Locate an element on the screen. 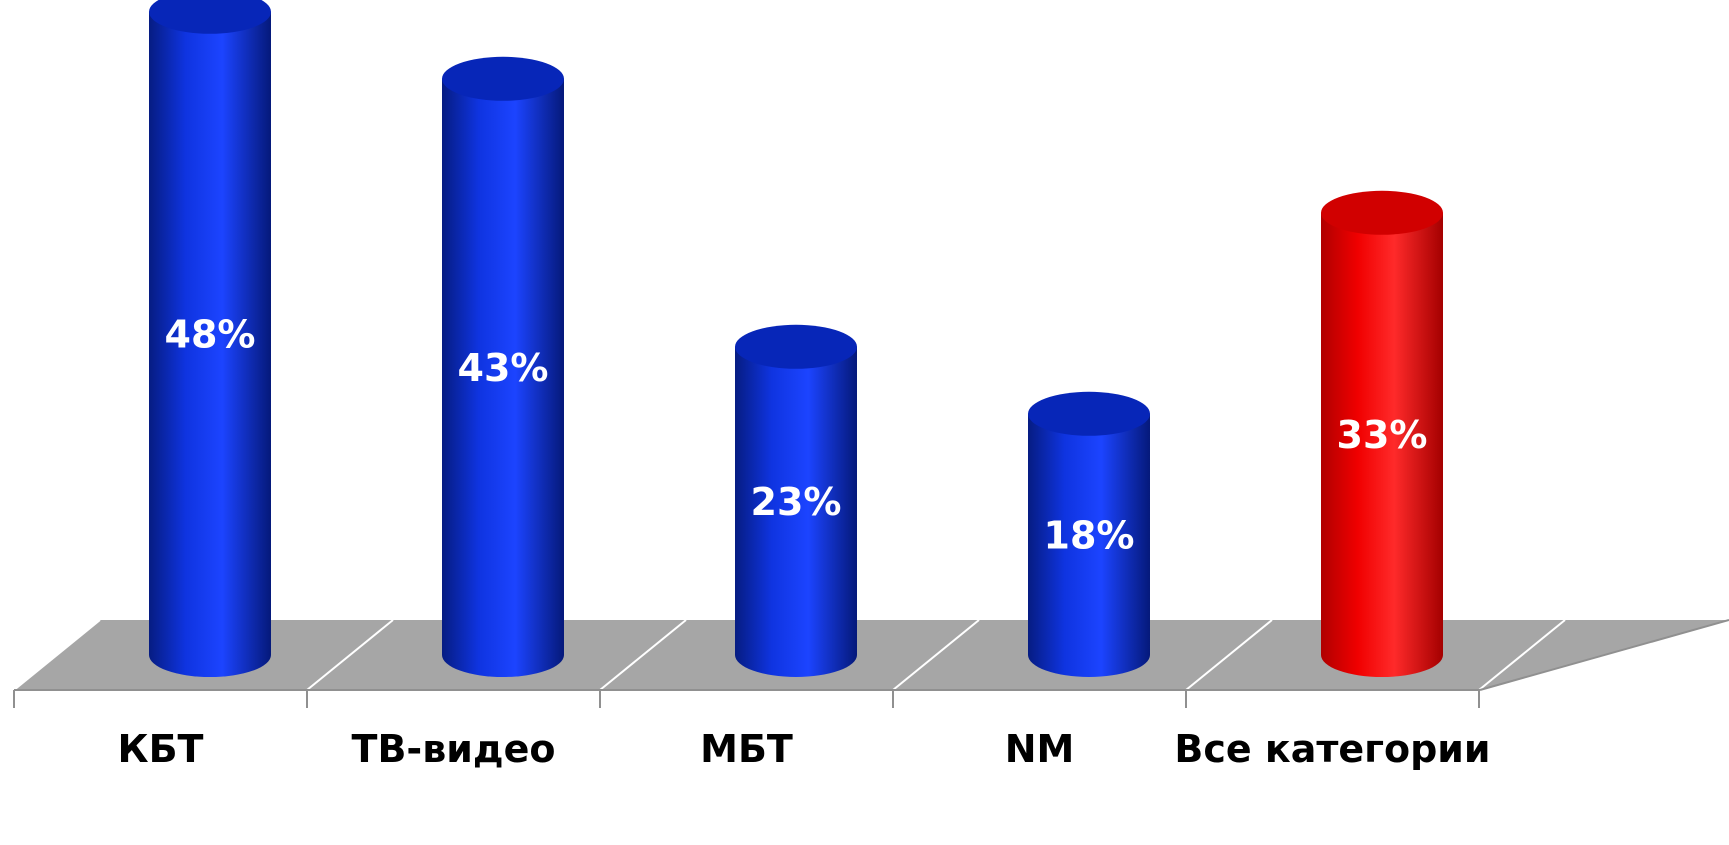 Image resolution: width=1729 pixels, height=845 pixels. chart-floor is located at coordinates (871, 655).